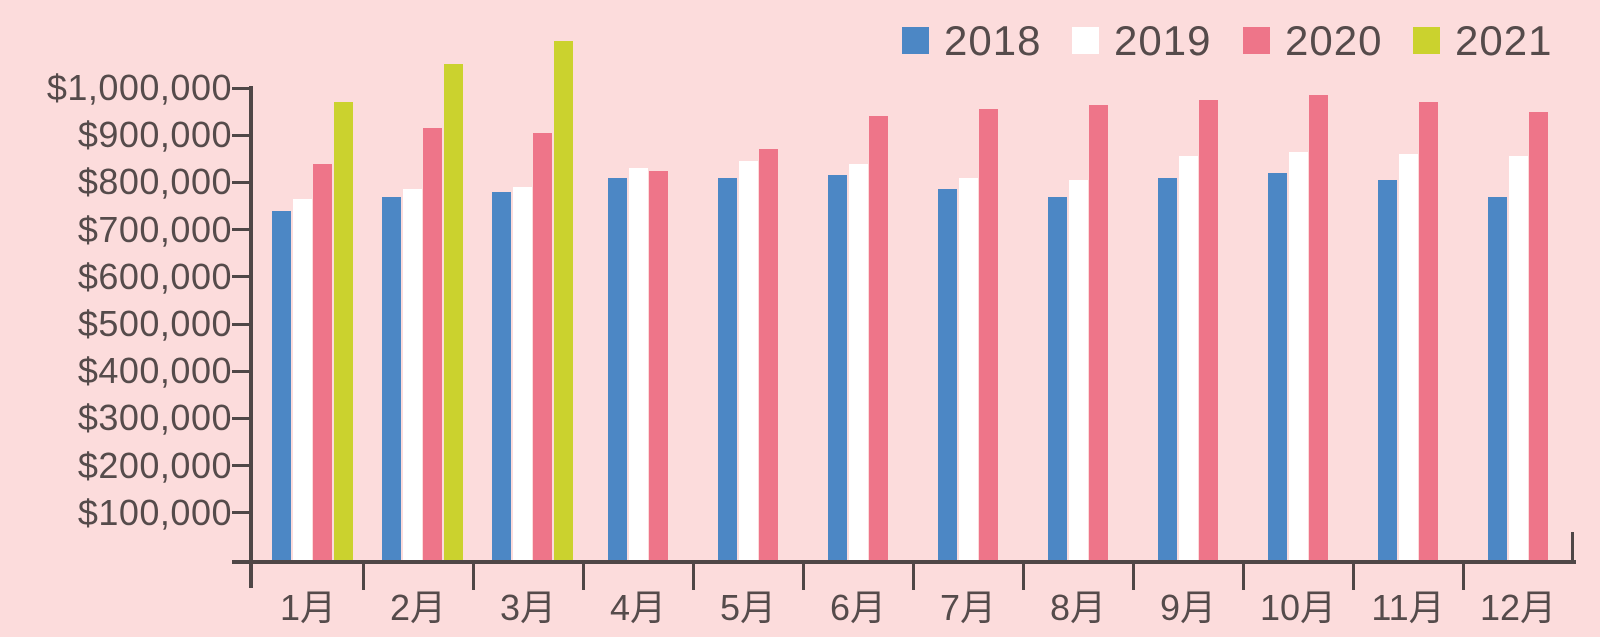 The width and height of the screenshot is (1600, 637). I want to click on bar-2019-1月, so click(302, 379).